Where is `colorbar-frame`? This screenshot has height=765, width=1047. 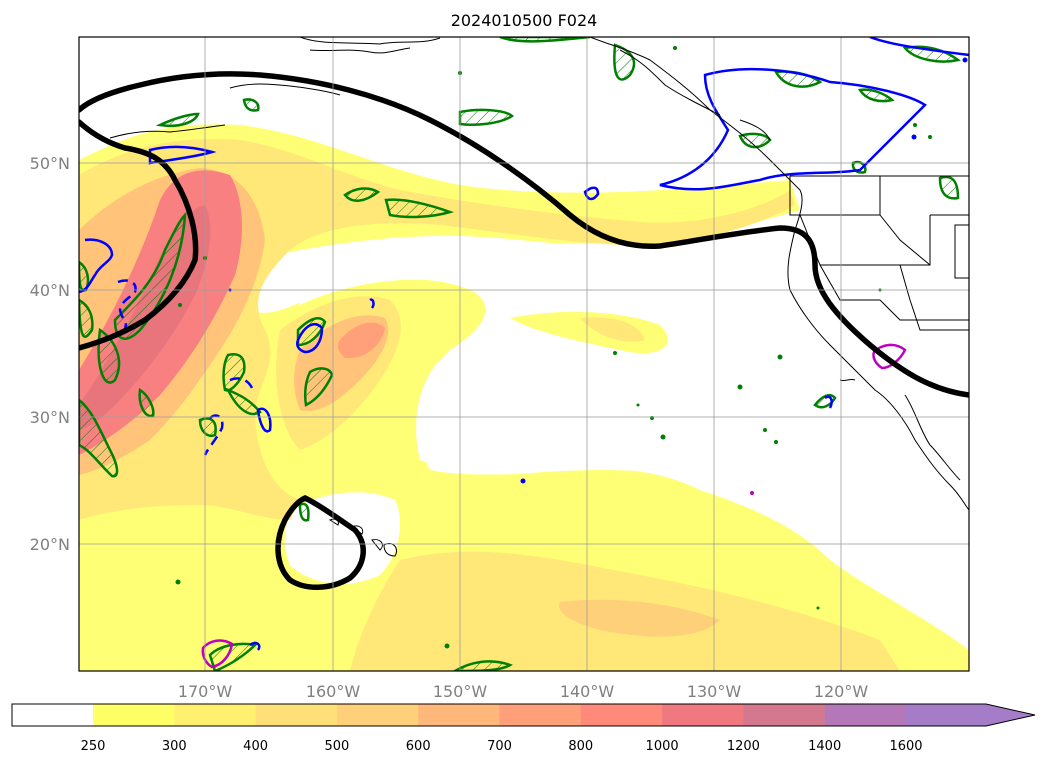 colorbar-frame is located at coordinates (523, 715).